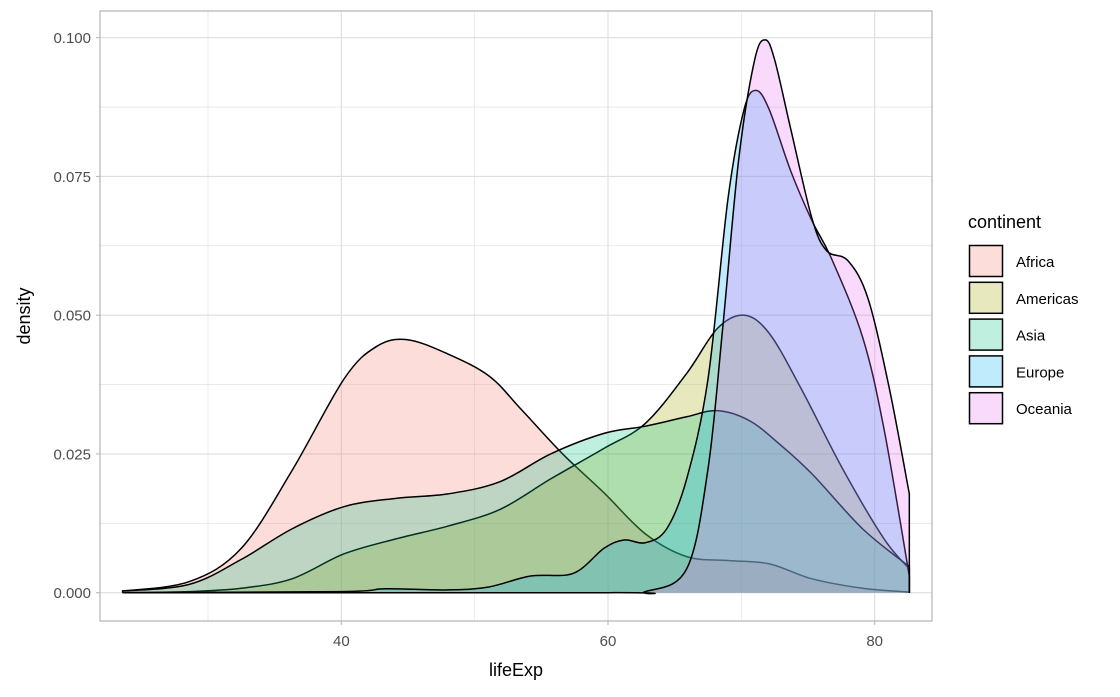 This screenshot has height=697, width=1120. I want to click on legend-title: continent, so click(1004, 222).